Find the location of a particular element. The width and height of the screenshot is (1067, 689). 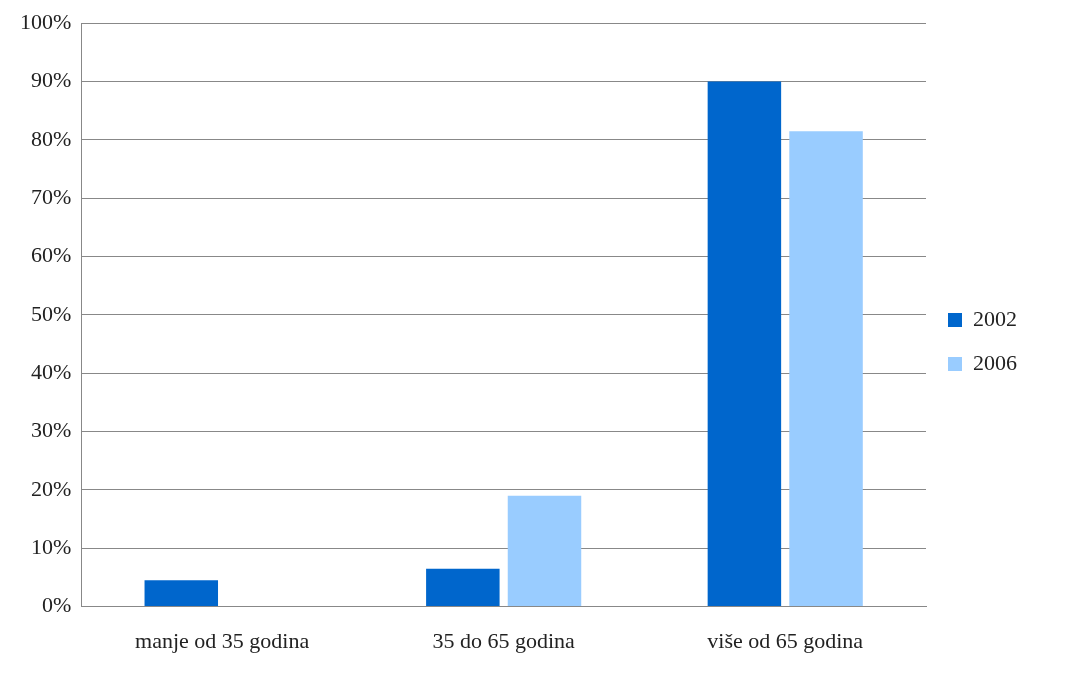

legend-label: 2006 is located at coordinates (995, 362).